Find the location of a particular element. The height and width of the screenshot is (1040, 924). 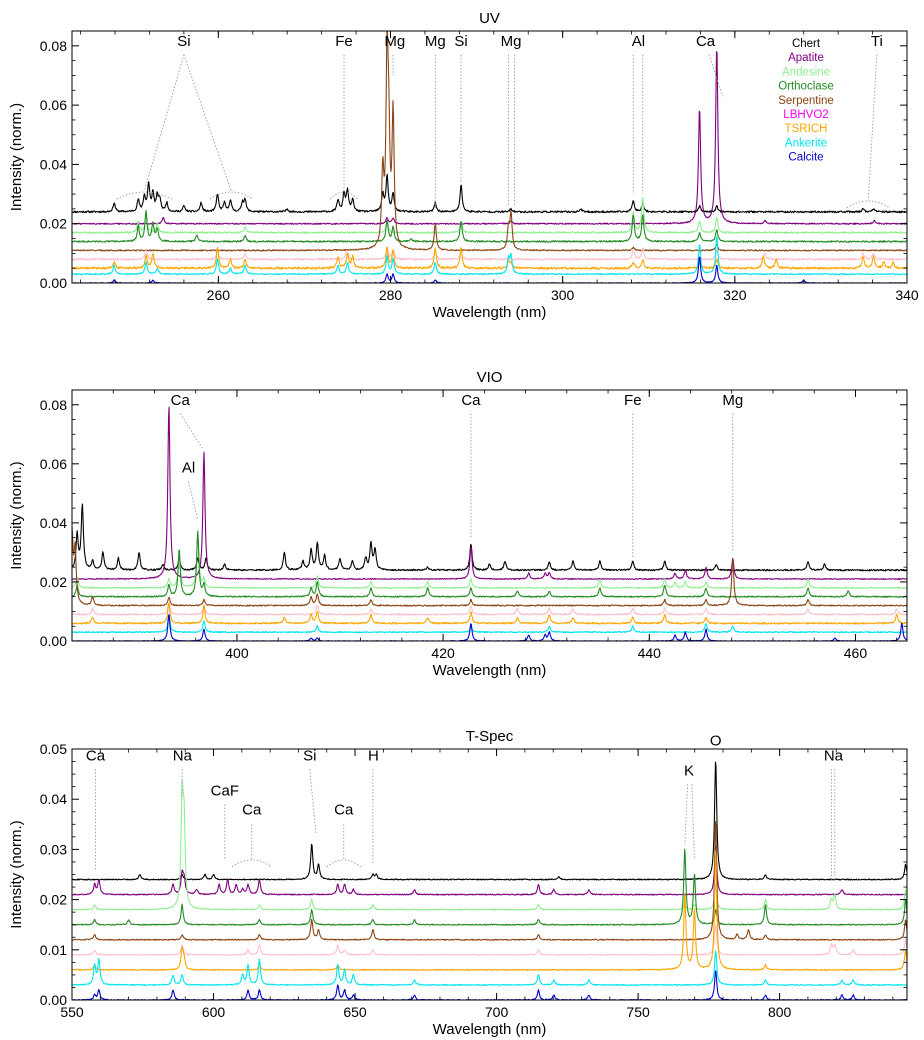

panel0-annotation-3: Mg is located at coordinates (435, 121).